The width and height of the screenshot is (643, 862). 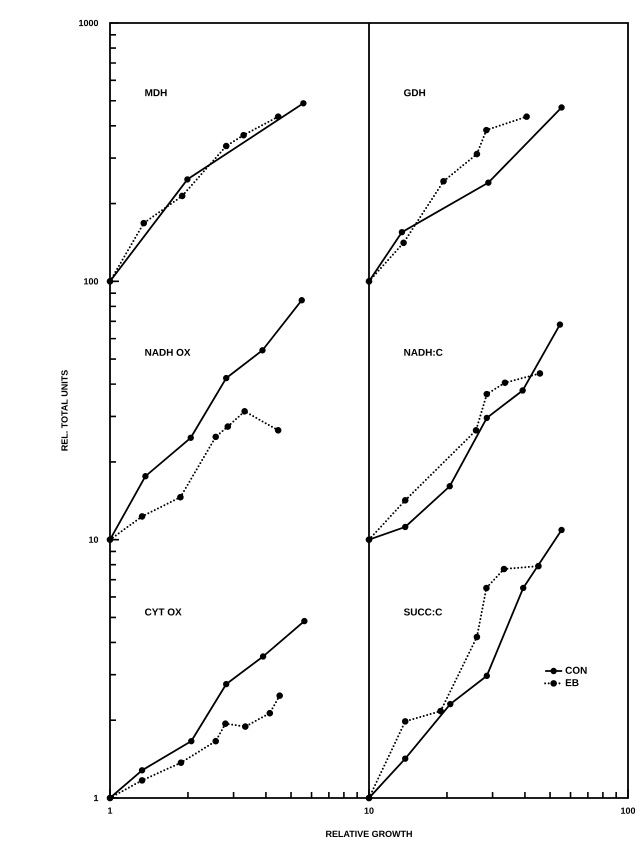 What do you see at coordinates (576, 670) in the screenshot?
I see `legend-label: CON` at bounding box center [576, 670].